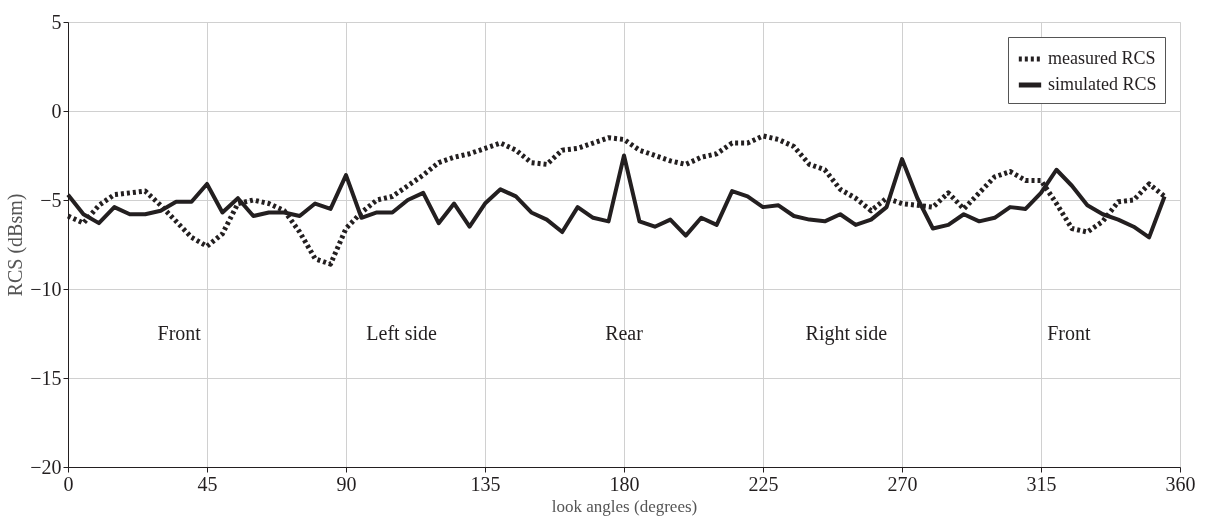 The height and width of the screenshot is (527, 1211). Describe the element at coordinates (207, 483) in the screenshot. I see `x-tick-label: 45` at that location.